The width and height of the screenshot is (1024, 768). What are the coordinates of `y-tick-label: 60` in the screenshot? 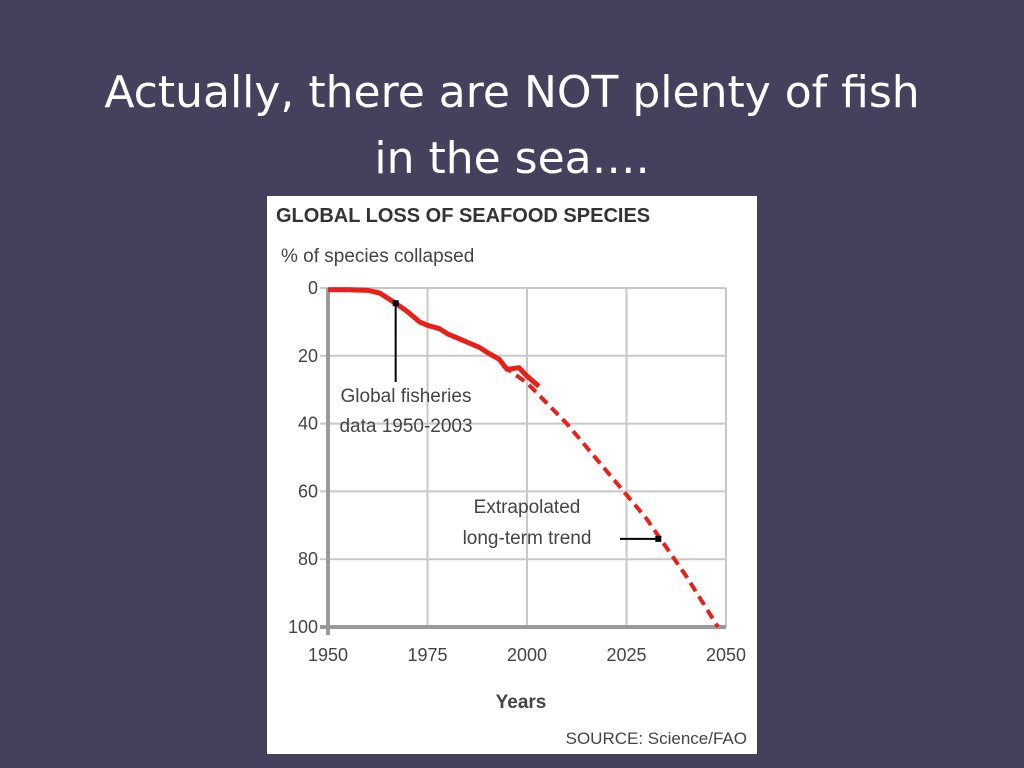 It's located at (308, 491).